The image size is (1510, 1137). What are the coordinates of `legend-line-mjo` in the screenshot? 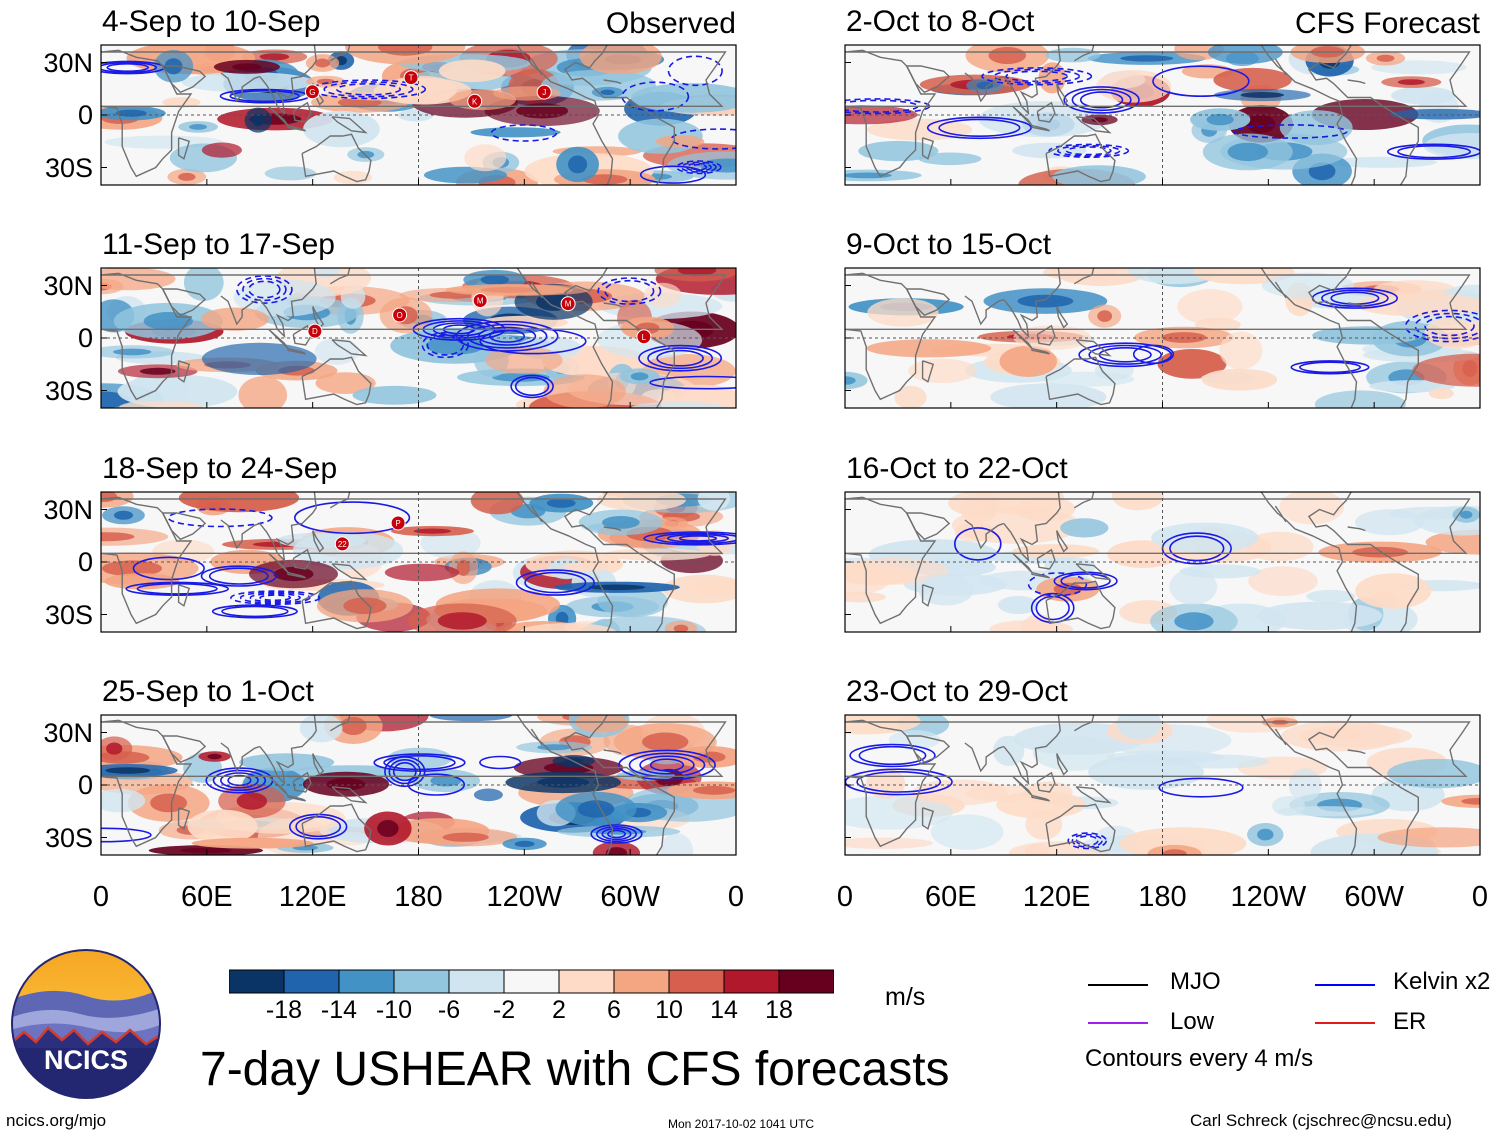 It's located at (1118, 985).